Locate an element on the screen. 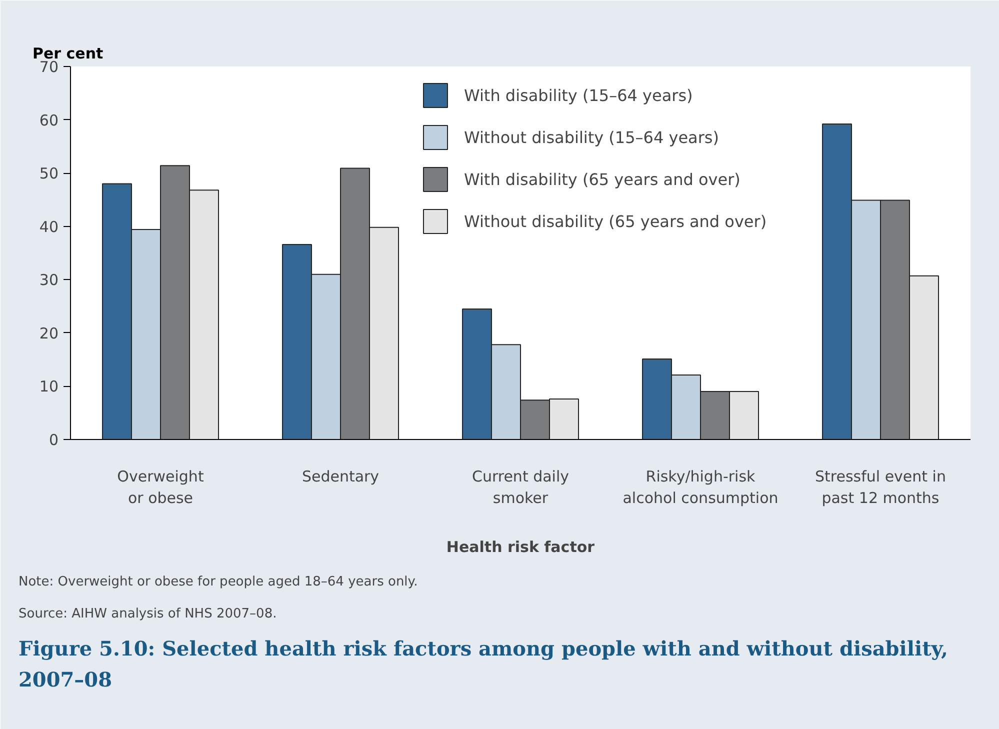 This screenshot has width=999, height=729. y-tick-label: 40 is located at coordinates (49, 227).